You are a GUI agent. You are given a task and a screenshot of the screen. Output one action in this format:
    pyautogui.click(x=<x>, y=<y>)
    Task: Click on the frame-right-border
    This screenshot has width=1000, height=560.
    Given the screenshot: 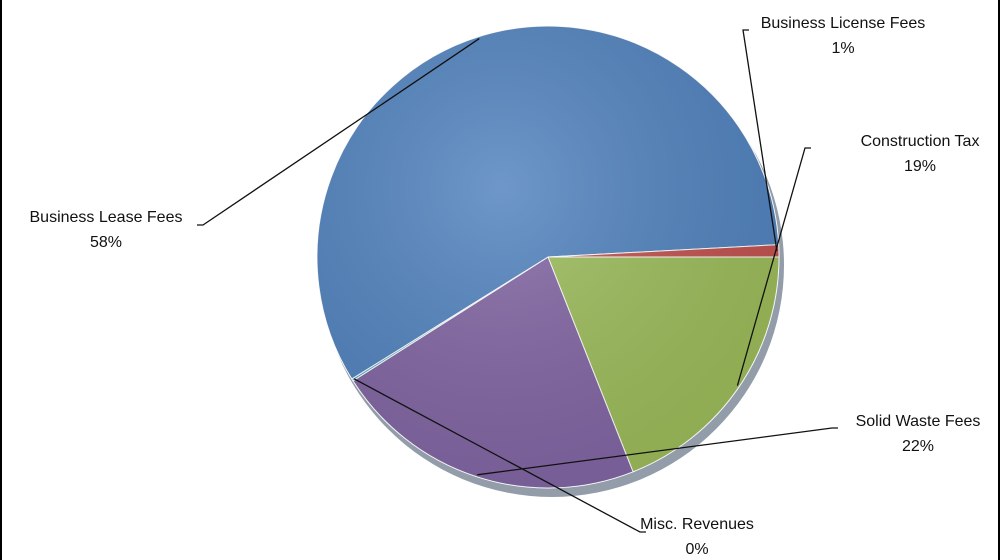 What is the action you would take?
    pyautogui.click(x=999, y=280)
    